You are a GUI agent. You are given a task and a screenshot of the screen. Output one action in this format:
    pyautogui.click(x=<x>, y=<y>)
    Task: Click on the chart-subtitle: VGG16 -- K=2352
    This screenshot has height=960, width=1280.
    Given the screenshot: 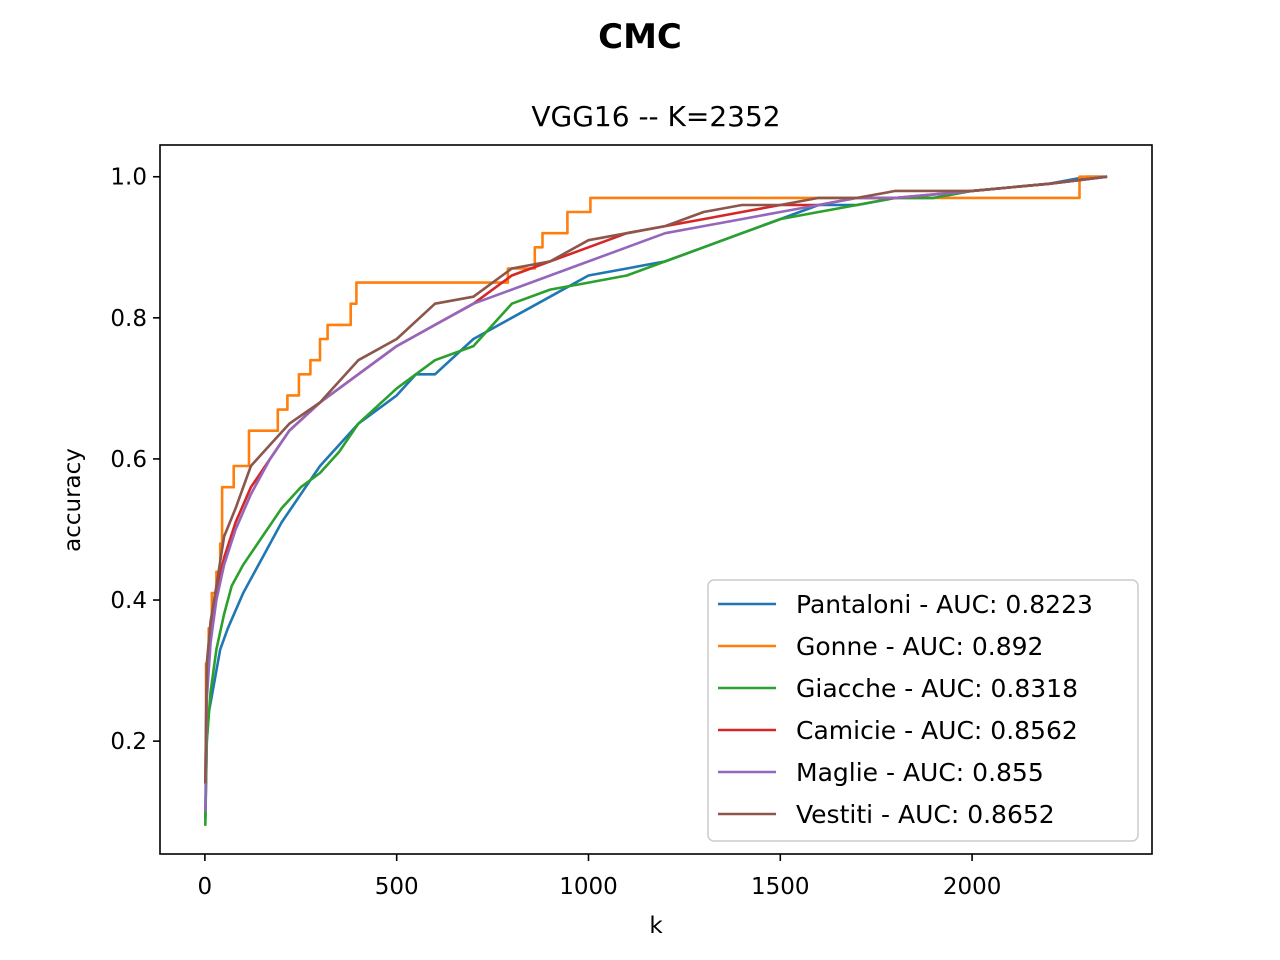 What is the action you would take?
    pyautogui.click(x=655, y=116)
    